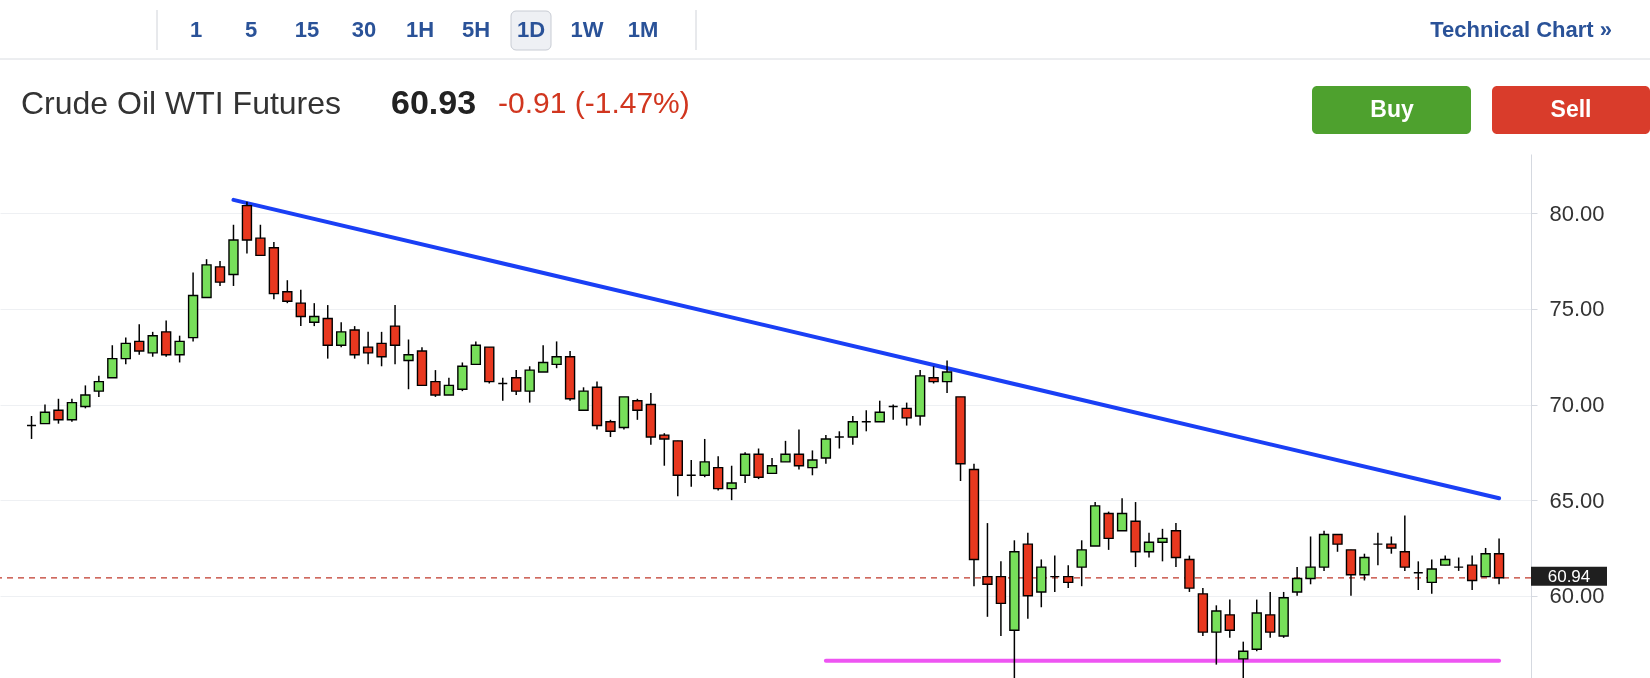  I want to click on chart-title: Crude Oil WTI Futures, so click(181, 103).